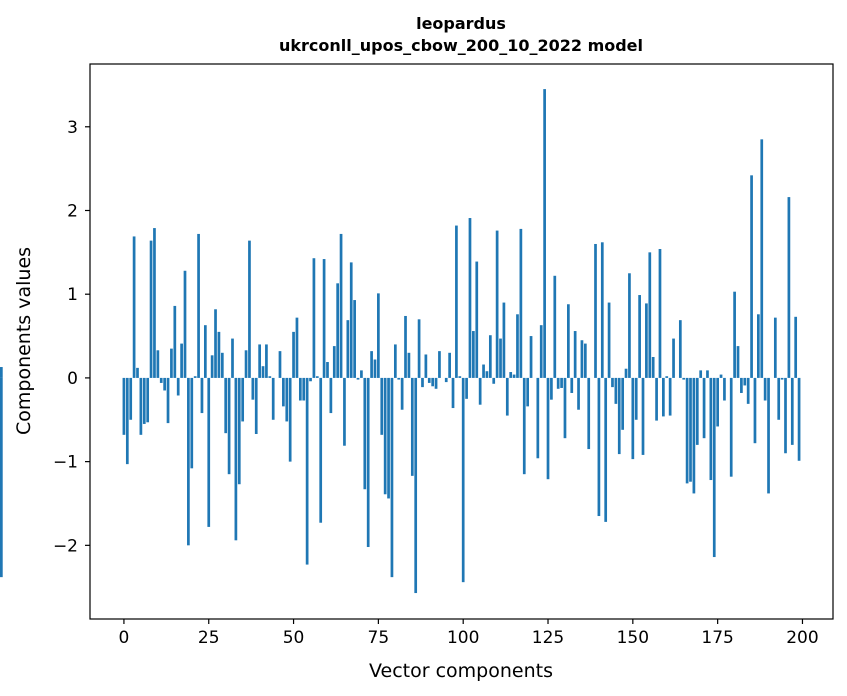 This screenshot has height=696, width=847. What do you see at coordinates (379, 638) in the screenshot?
I see `x-tick-label: 75` at bounding box center [379, 638].